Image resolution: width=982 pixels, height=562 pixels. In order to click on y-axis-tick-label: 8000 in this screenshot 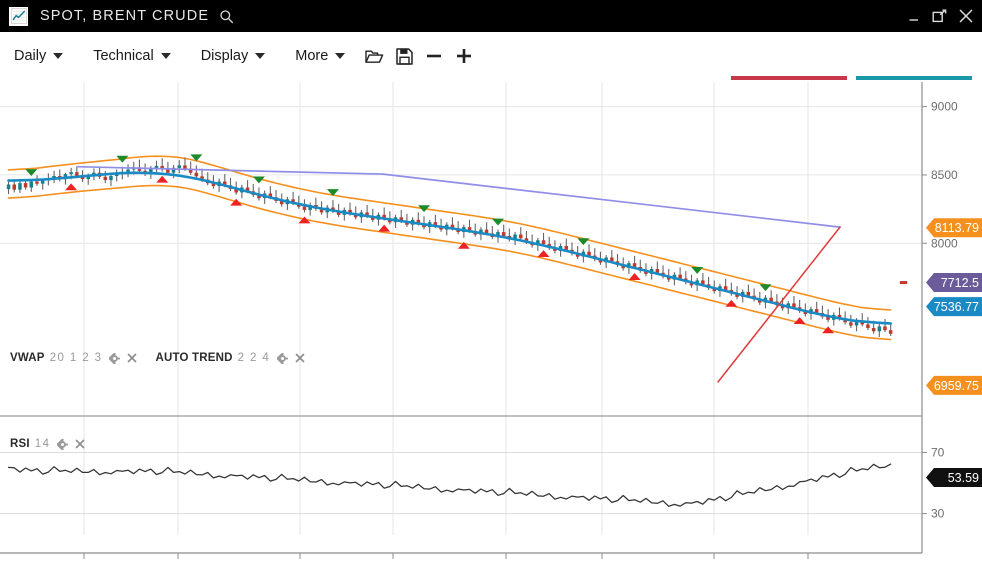, I will do `click(944, 243)`.